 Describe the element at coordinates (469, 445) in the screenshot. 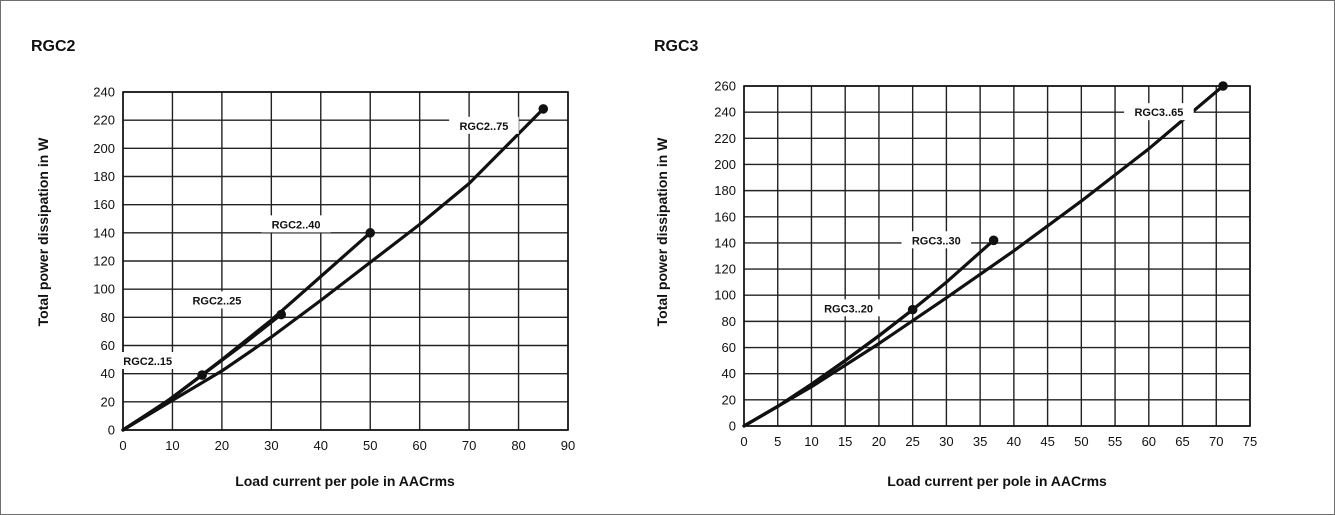

I see `c1-x-tick-label: 70` at that location.